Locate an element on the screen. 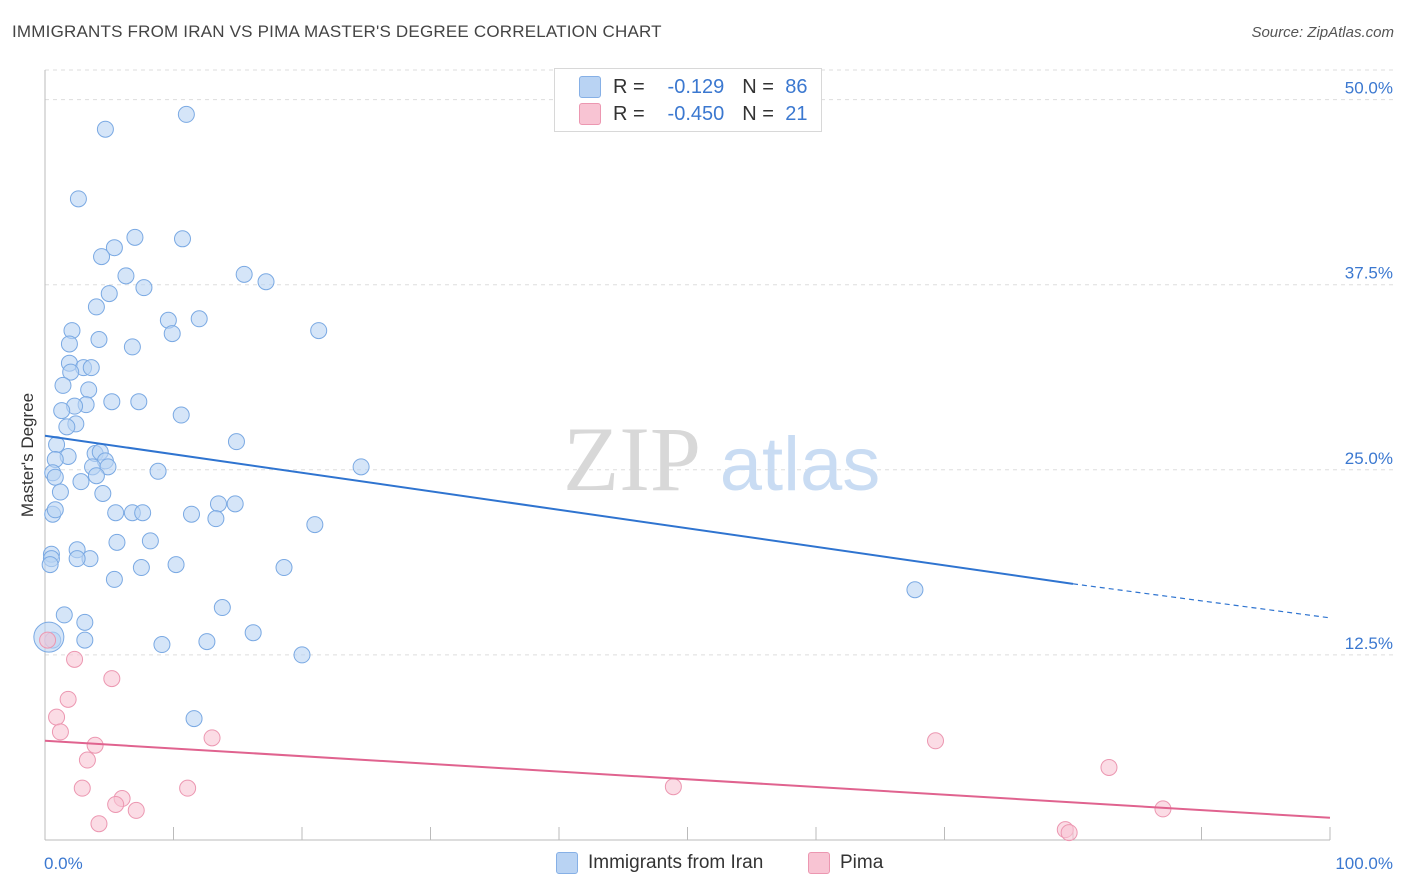 The width and height of the screenshot is (1406, 892). r-value: -0.450 is located at coordinates (696, 113).